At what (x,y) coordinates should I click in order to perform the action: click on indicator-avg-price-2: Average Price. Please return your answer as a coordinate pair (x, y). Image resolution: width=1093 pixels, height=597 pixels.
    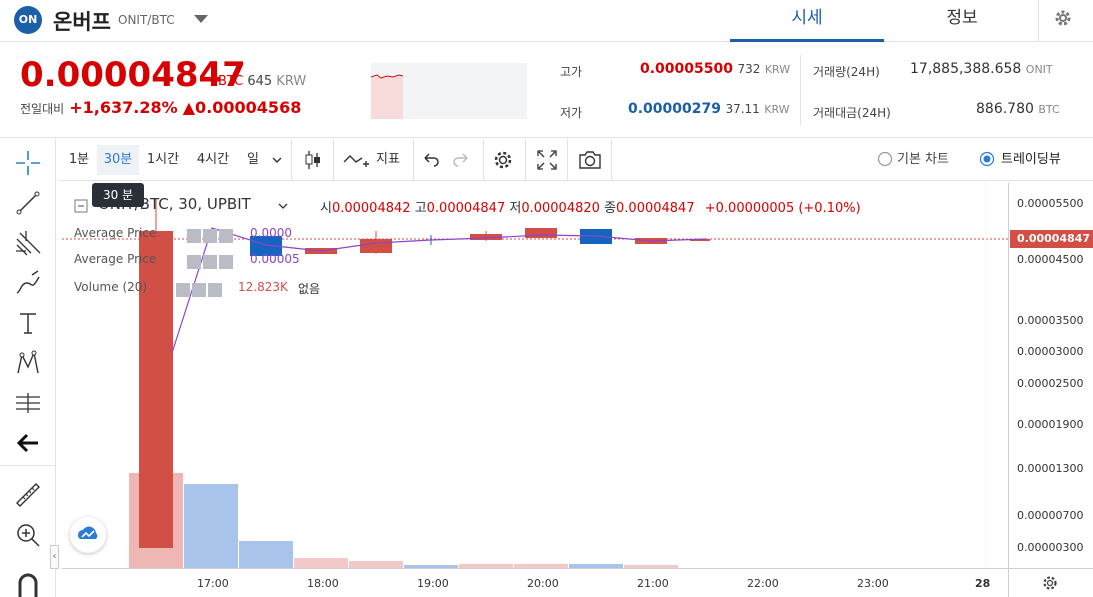
    Looking at the image, I should click on (115, 259).